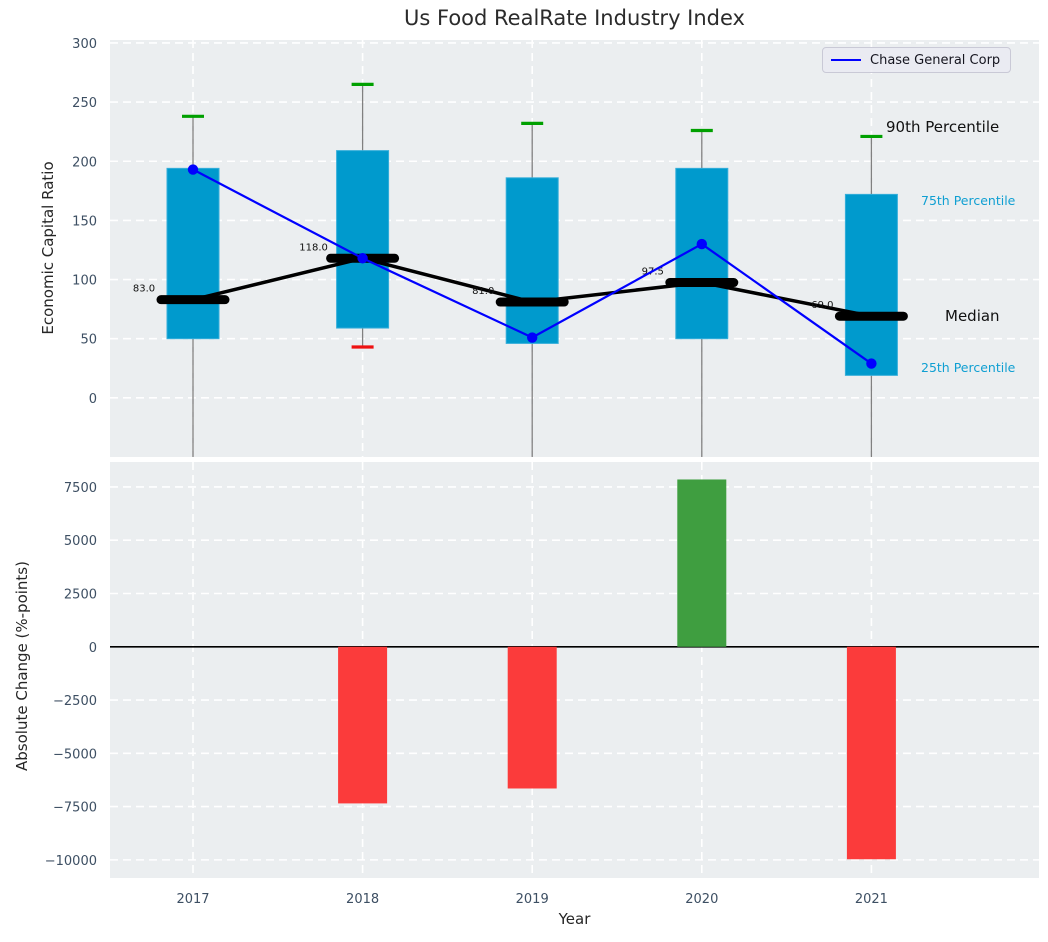 The width and height of the screenshot is (1048, 942). I want to click on y-tick-label: 7500, so click(80, 488).